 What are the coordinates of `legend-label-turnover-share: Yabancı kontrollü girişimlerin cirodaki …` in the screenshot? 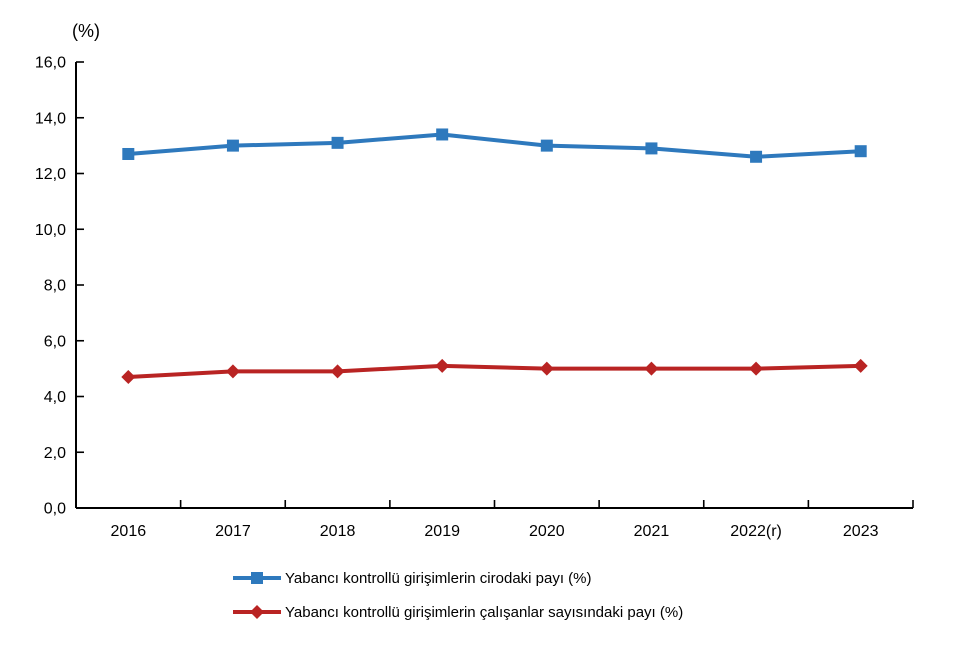 It's located at (438, 578).